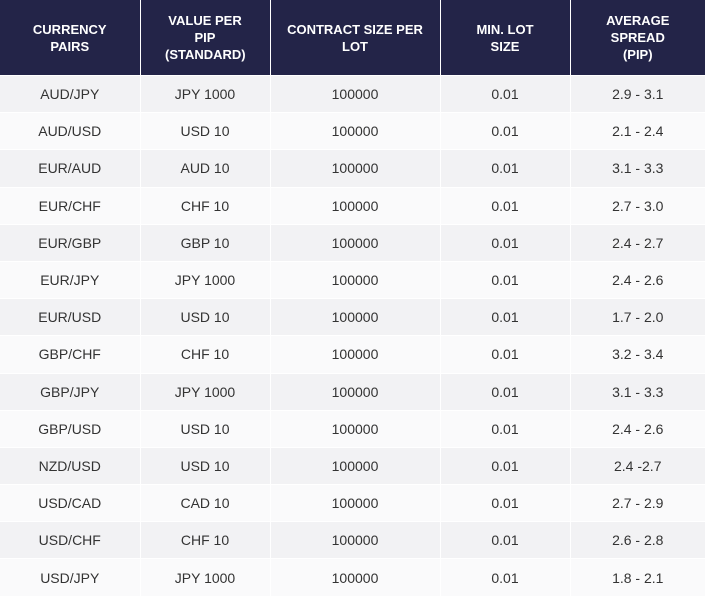  I want to click on table-row: EUR/JPY JPY 1000 100000 0.01 2.4 - 2.6, so click(352, 279).